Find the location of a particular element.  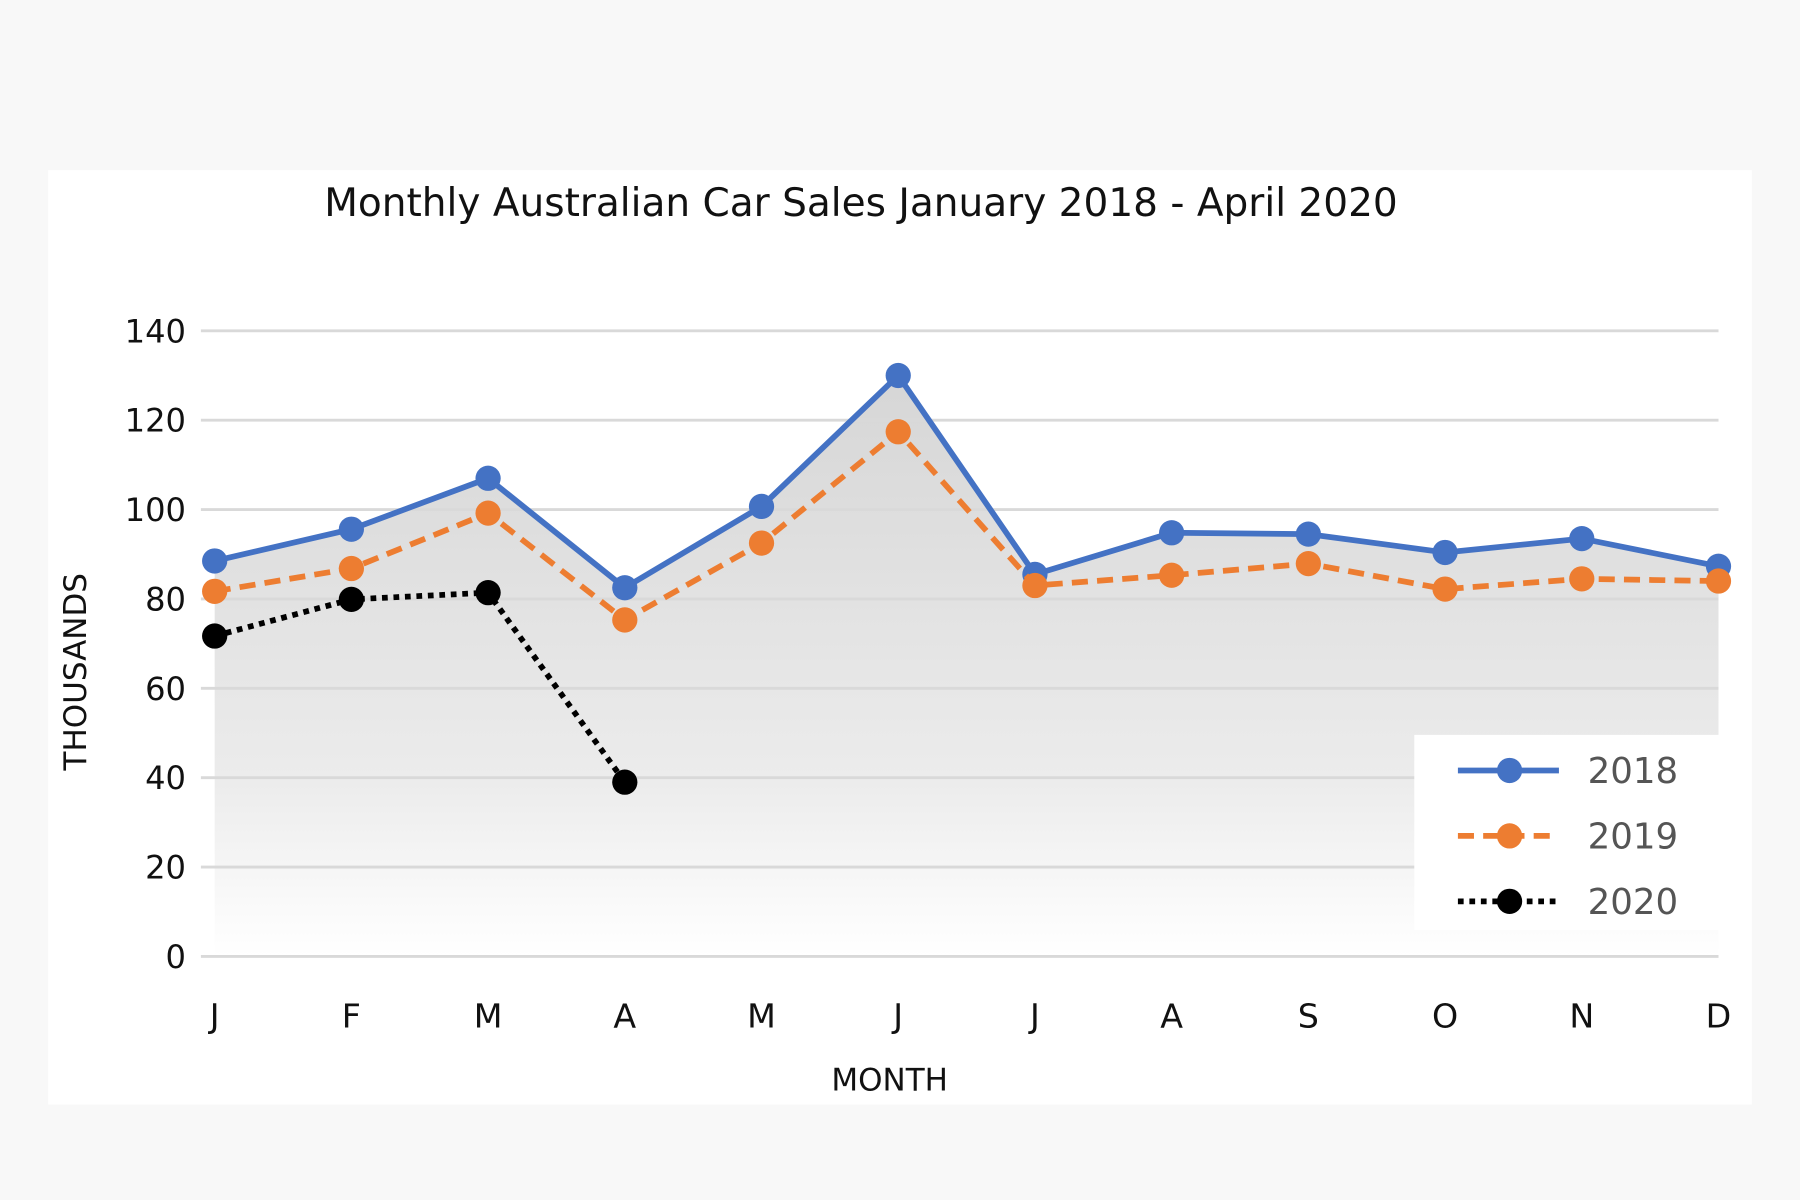

y-axis-label: THOUSANDS is located at coordinates (76, 672).